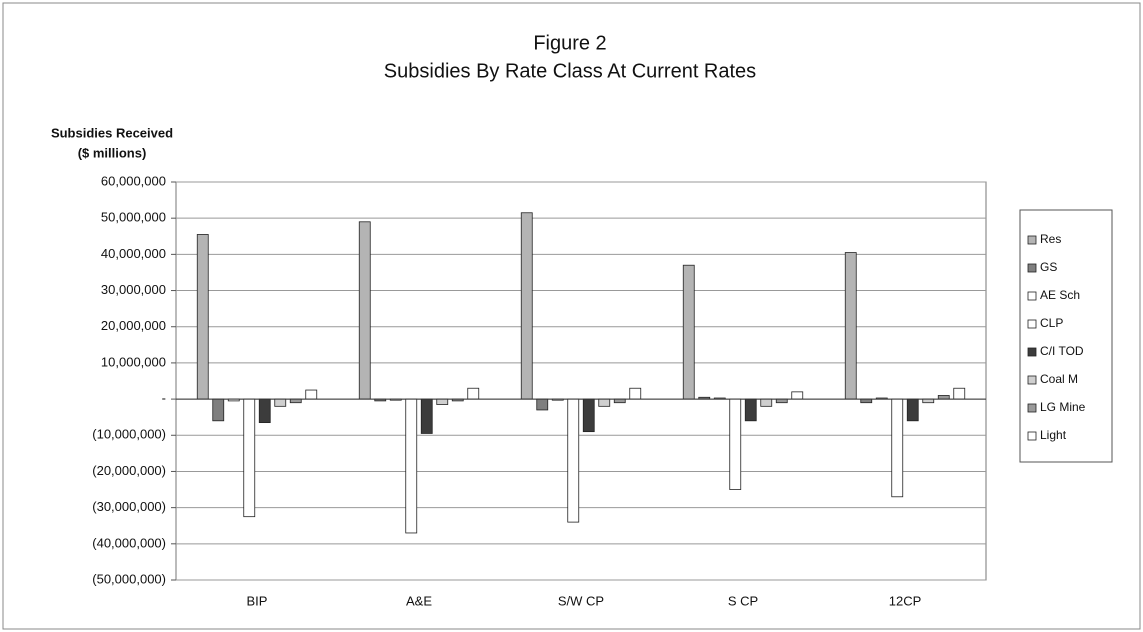 The height and width of the screenshot is (632, 1143). What do you see at coordinates (743, 600) in the screenshot?
I see `x-tick-label: S CP` at bounding box center [743, 600].